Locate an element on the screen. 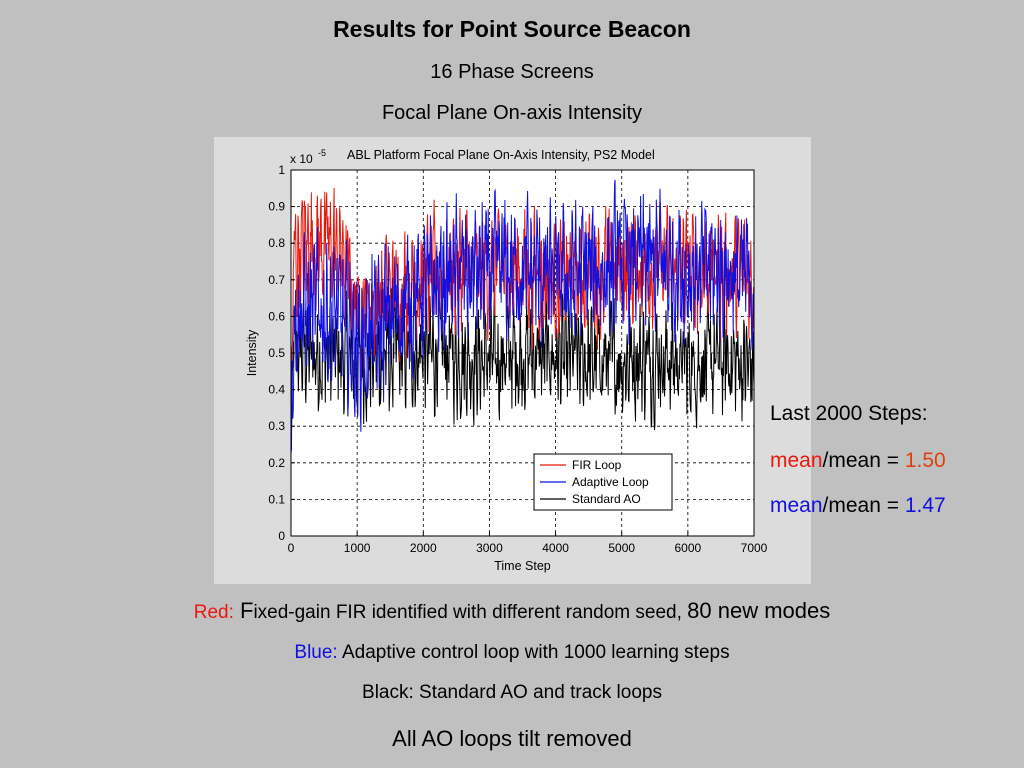 The image size is (1024, 768). y-scale-label: x 10 is located at coordinates (301, 159).